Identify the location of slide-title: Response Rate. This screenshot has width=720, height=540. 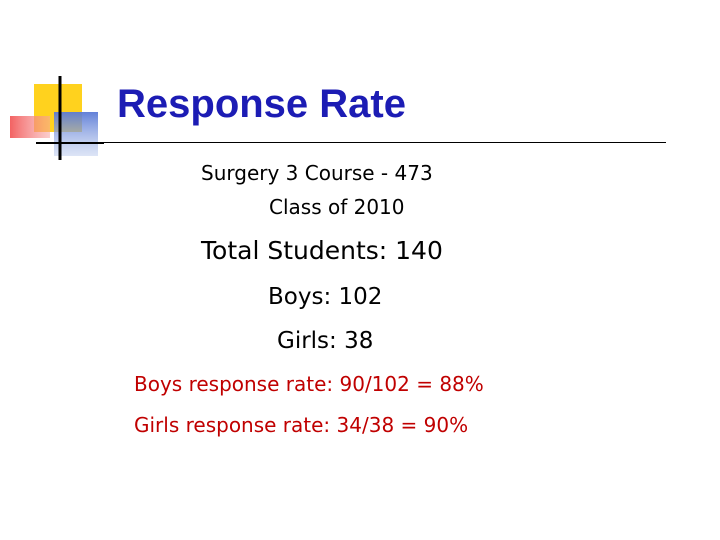
(261, 104).